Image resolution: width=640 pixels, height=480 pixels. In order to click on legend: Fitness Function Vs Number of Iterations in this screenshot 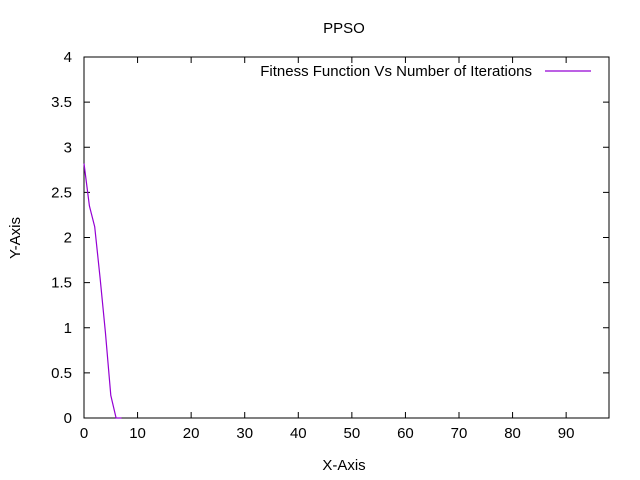, I will do `click(425, 71)`.